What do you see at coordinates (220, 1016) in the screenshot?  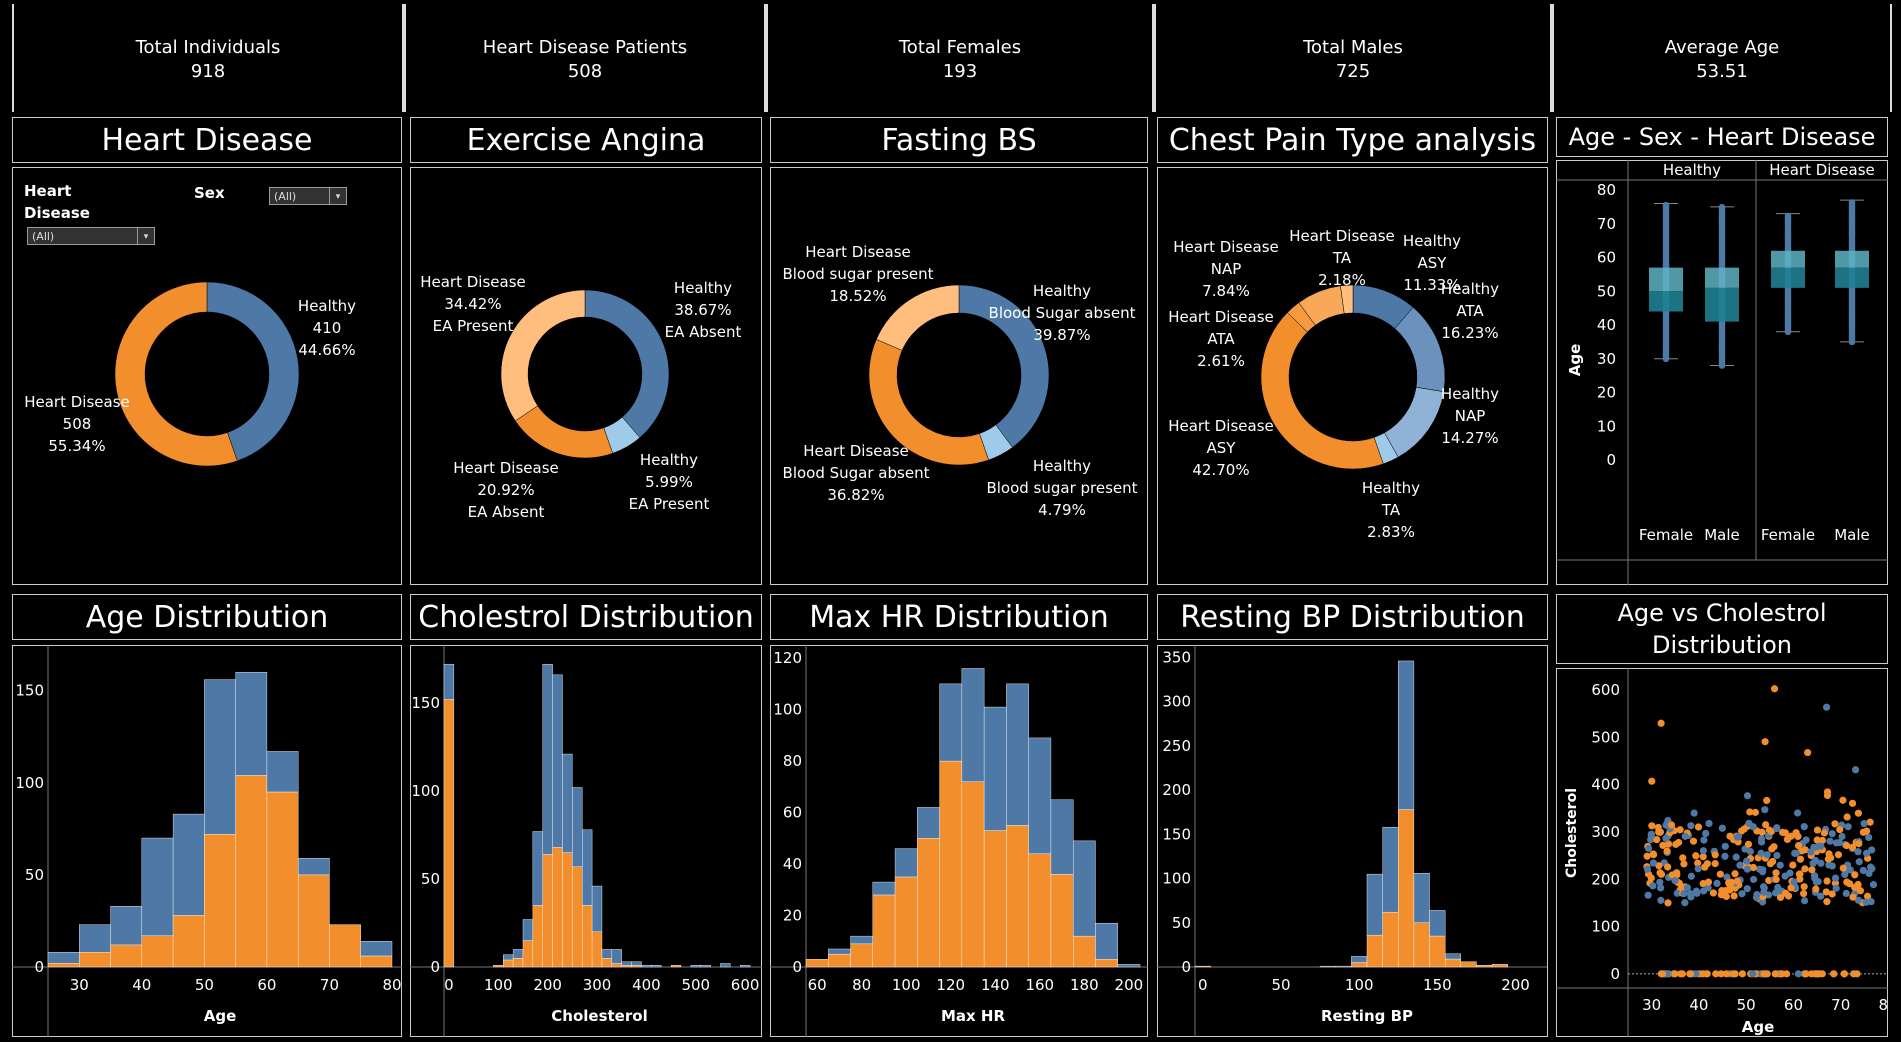 I see `x-axis-label: Age` at bounding box center [220, 1016].